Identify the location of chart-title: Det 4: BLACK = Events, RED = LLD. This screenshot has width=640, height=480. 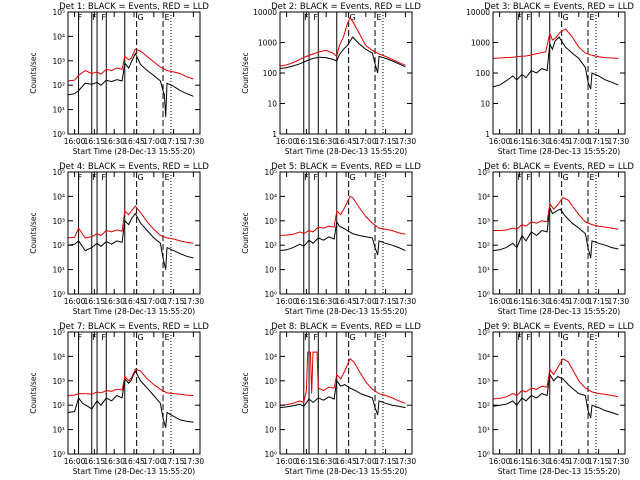
(134, 167).